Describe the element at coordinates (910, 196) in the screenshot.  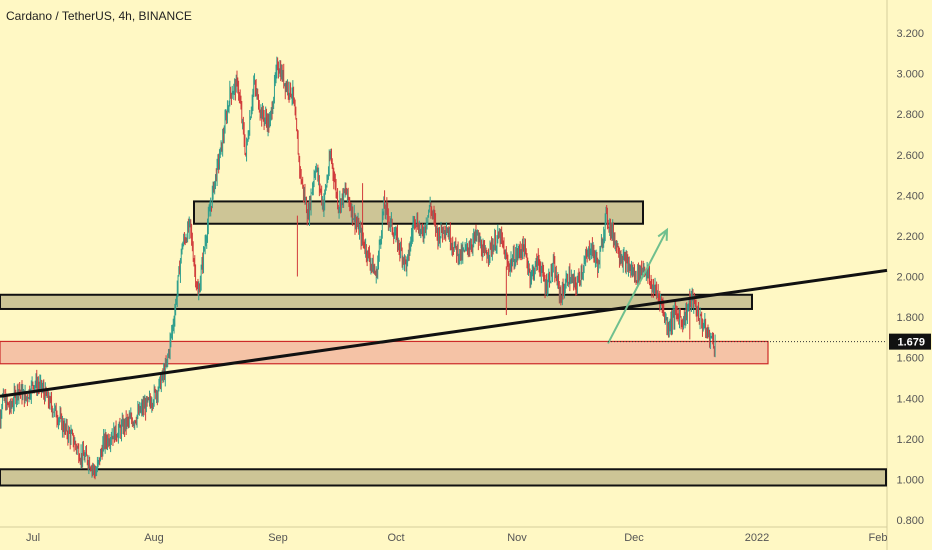
I see `y-tick-label: 2.400` at that location.